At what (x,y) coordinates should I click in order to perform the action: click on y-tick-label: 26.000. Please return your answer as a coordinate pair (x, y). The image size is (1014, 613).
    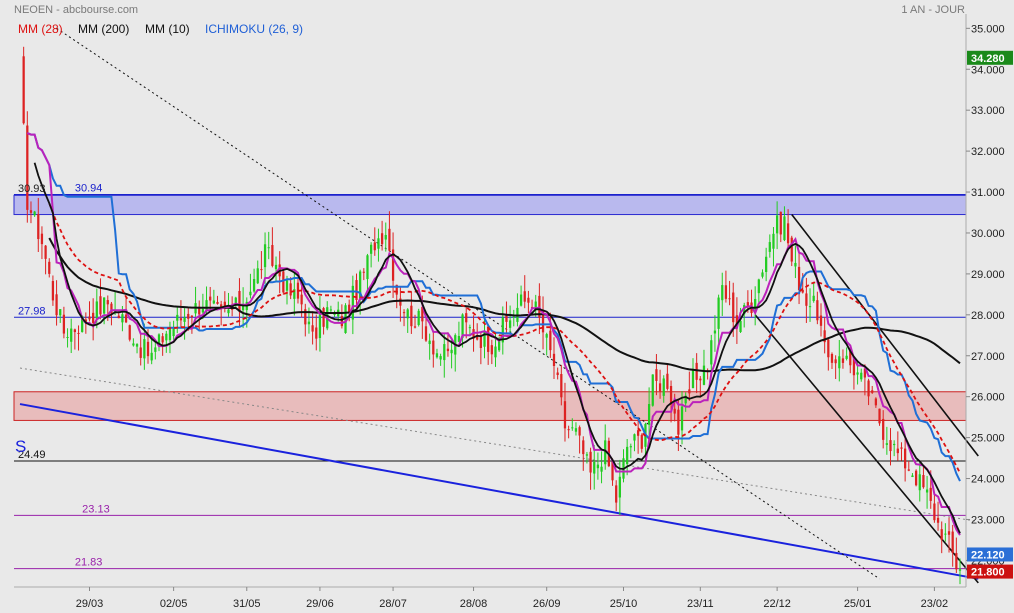
    Looking at the image, I should click on (988, 398).